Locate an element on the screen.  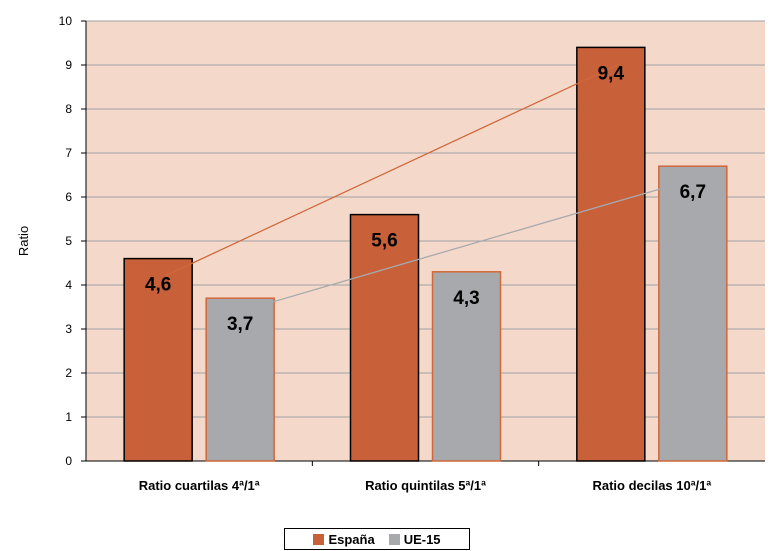
data-label: 4,3 is located at coordinates (466, 298).